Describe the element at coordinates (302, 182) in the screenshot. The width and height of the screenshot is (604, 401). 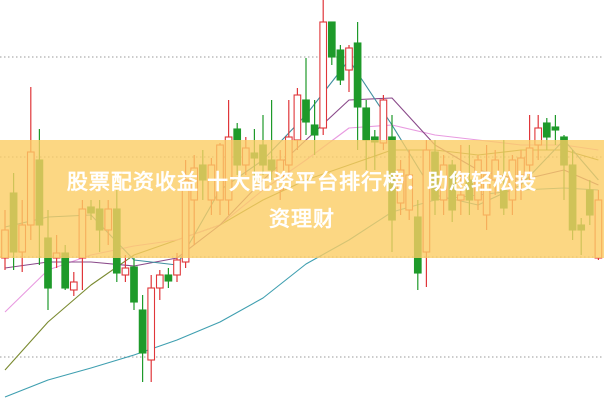
I see `banner-title-line1: 股票配资收益 十大配资平台排行榜：助您轻松投` at that location.